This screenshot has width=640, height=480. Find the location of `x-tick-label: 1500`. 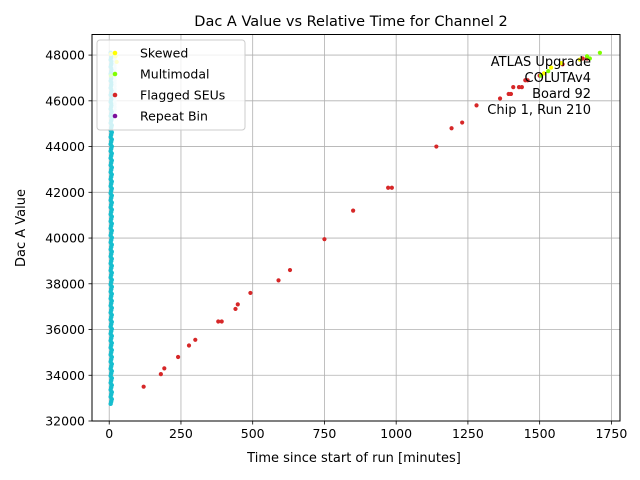

x-tick-label: 1500 is located at coordinates (540, 433).